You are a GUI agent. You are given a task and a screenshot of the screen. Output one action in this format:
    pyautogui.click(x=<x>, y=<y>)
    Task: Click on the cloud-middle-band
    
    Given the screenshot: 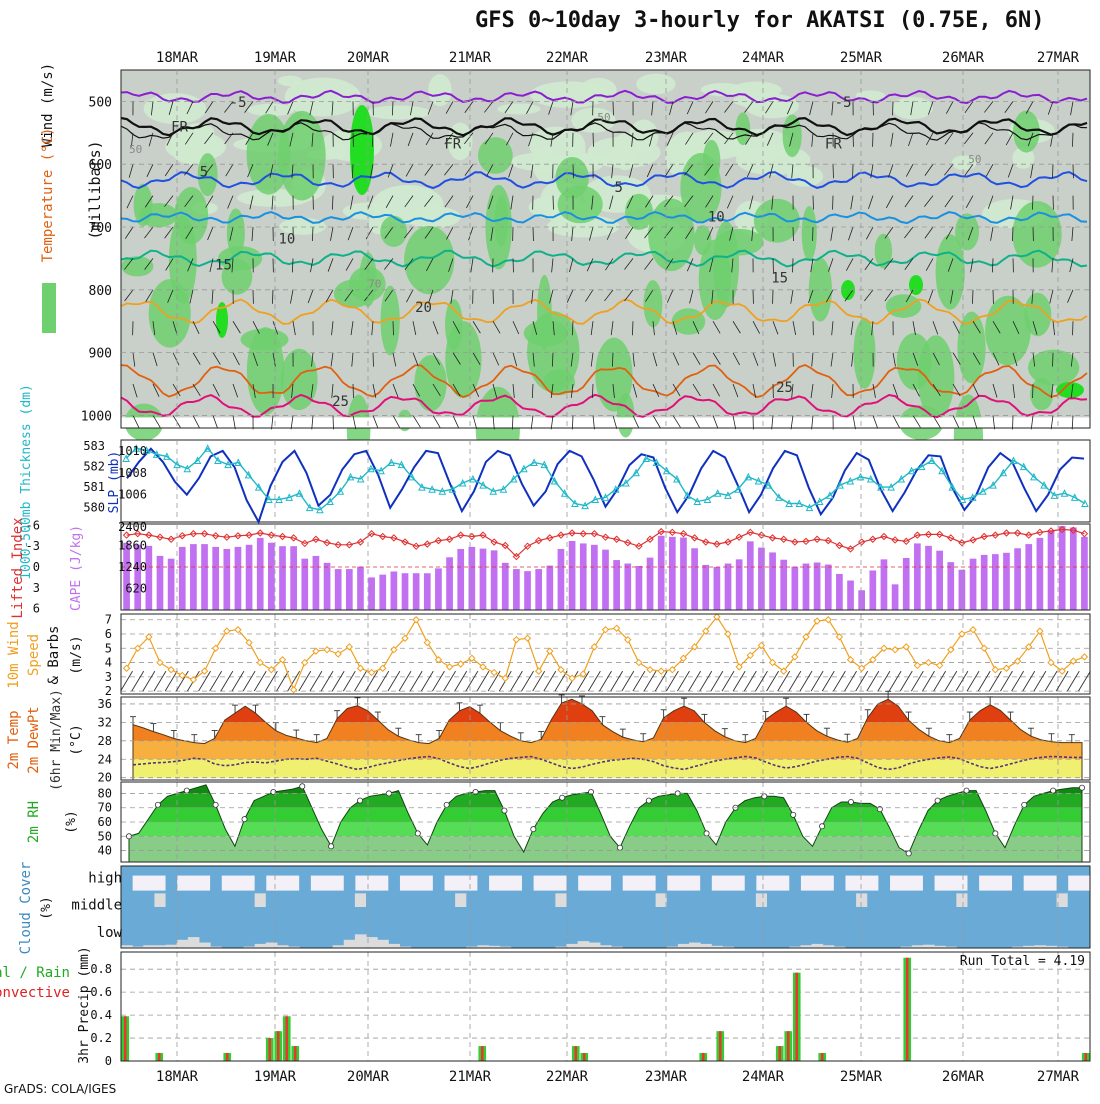 What is the action you would take?
    pyautogui.click(x=605, y=919)
    